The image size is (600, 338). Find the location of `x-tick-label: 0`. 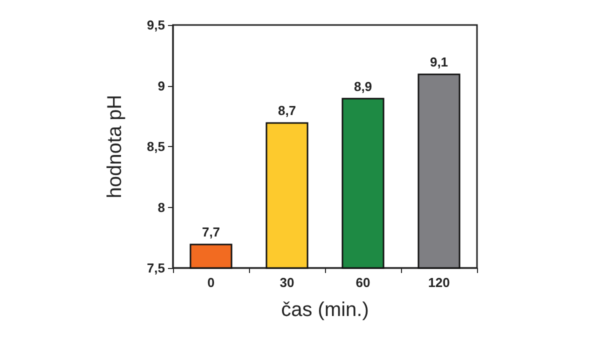

x-tick-label: 0 is located at coordinates (211, 282).